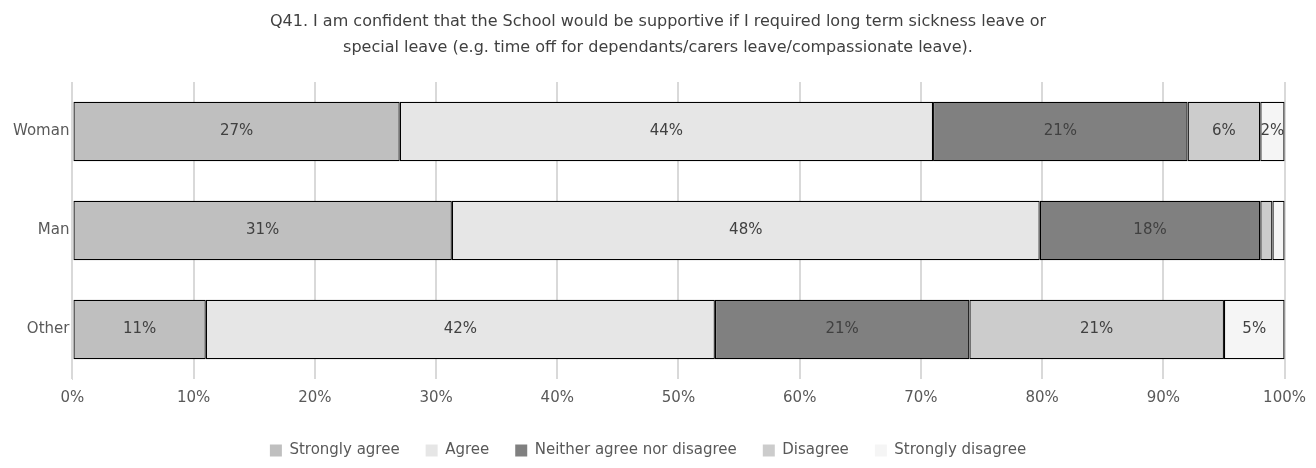 This screenshot has height=468, width=1316. What do you see at coordinates (139, 328) in the screenshot?
I see `data-label: 11%` at bounding box center [139, 328].